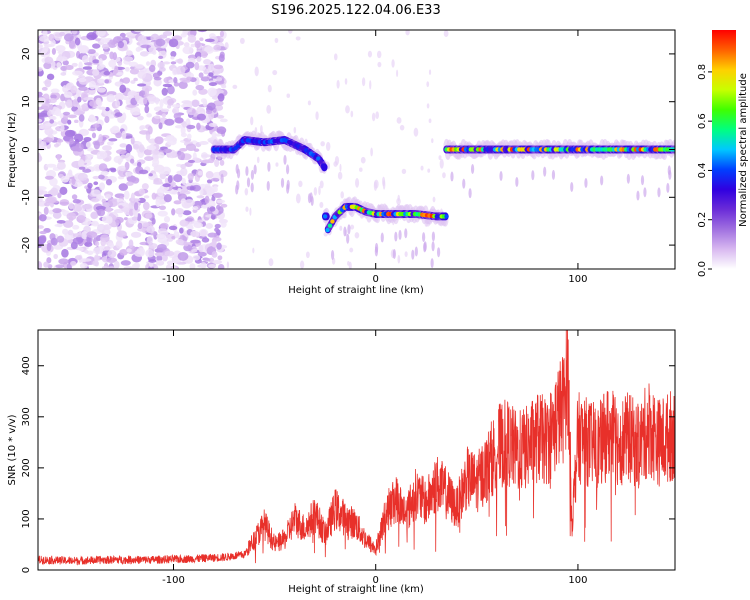 The width and height of the screenshot is (750, 600). What do you see at coordinates (26, 518) in the screenshot?
I see `y-tick-label: 100` at bounding box center [26, 518].